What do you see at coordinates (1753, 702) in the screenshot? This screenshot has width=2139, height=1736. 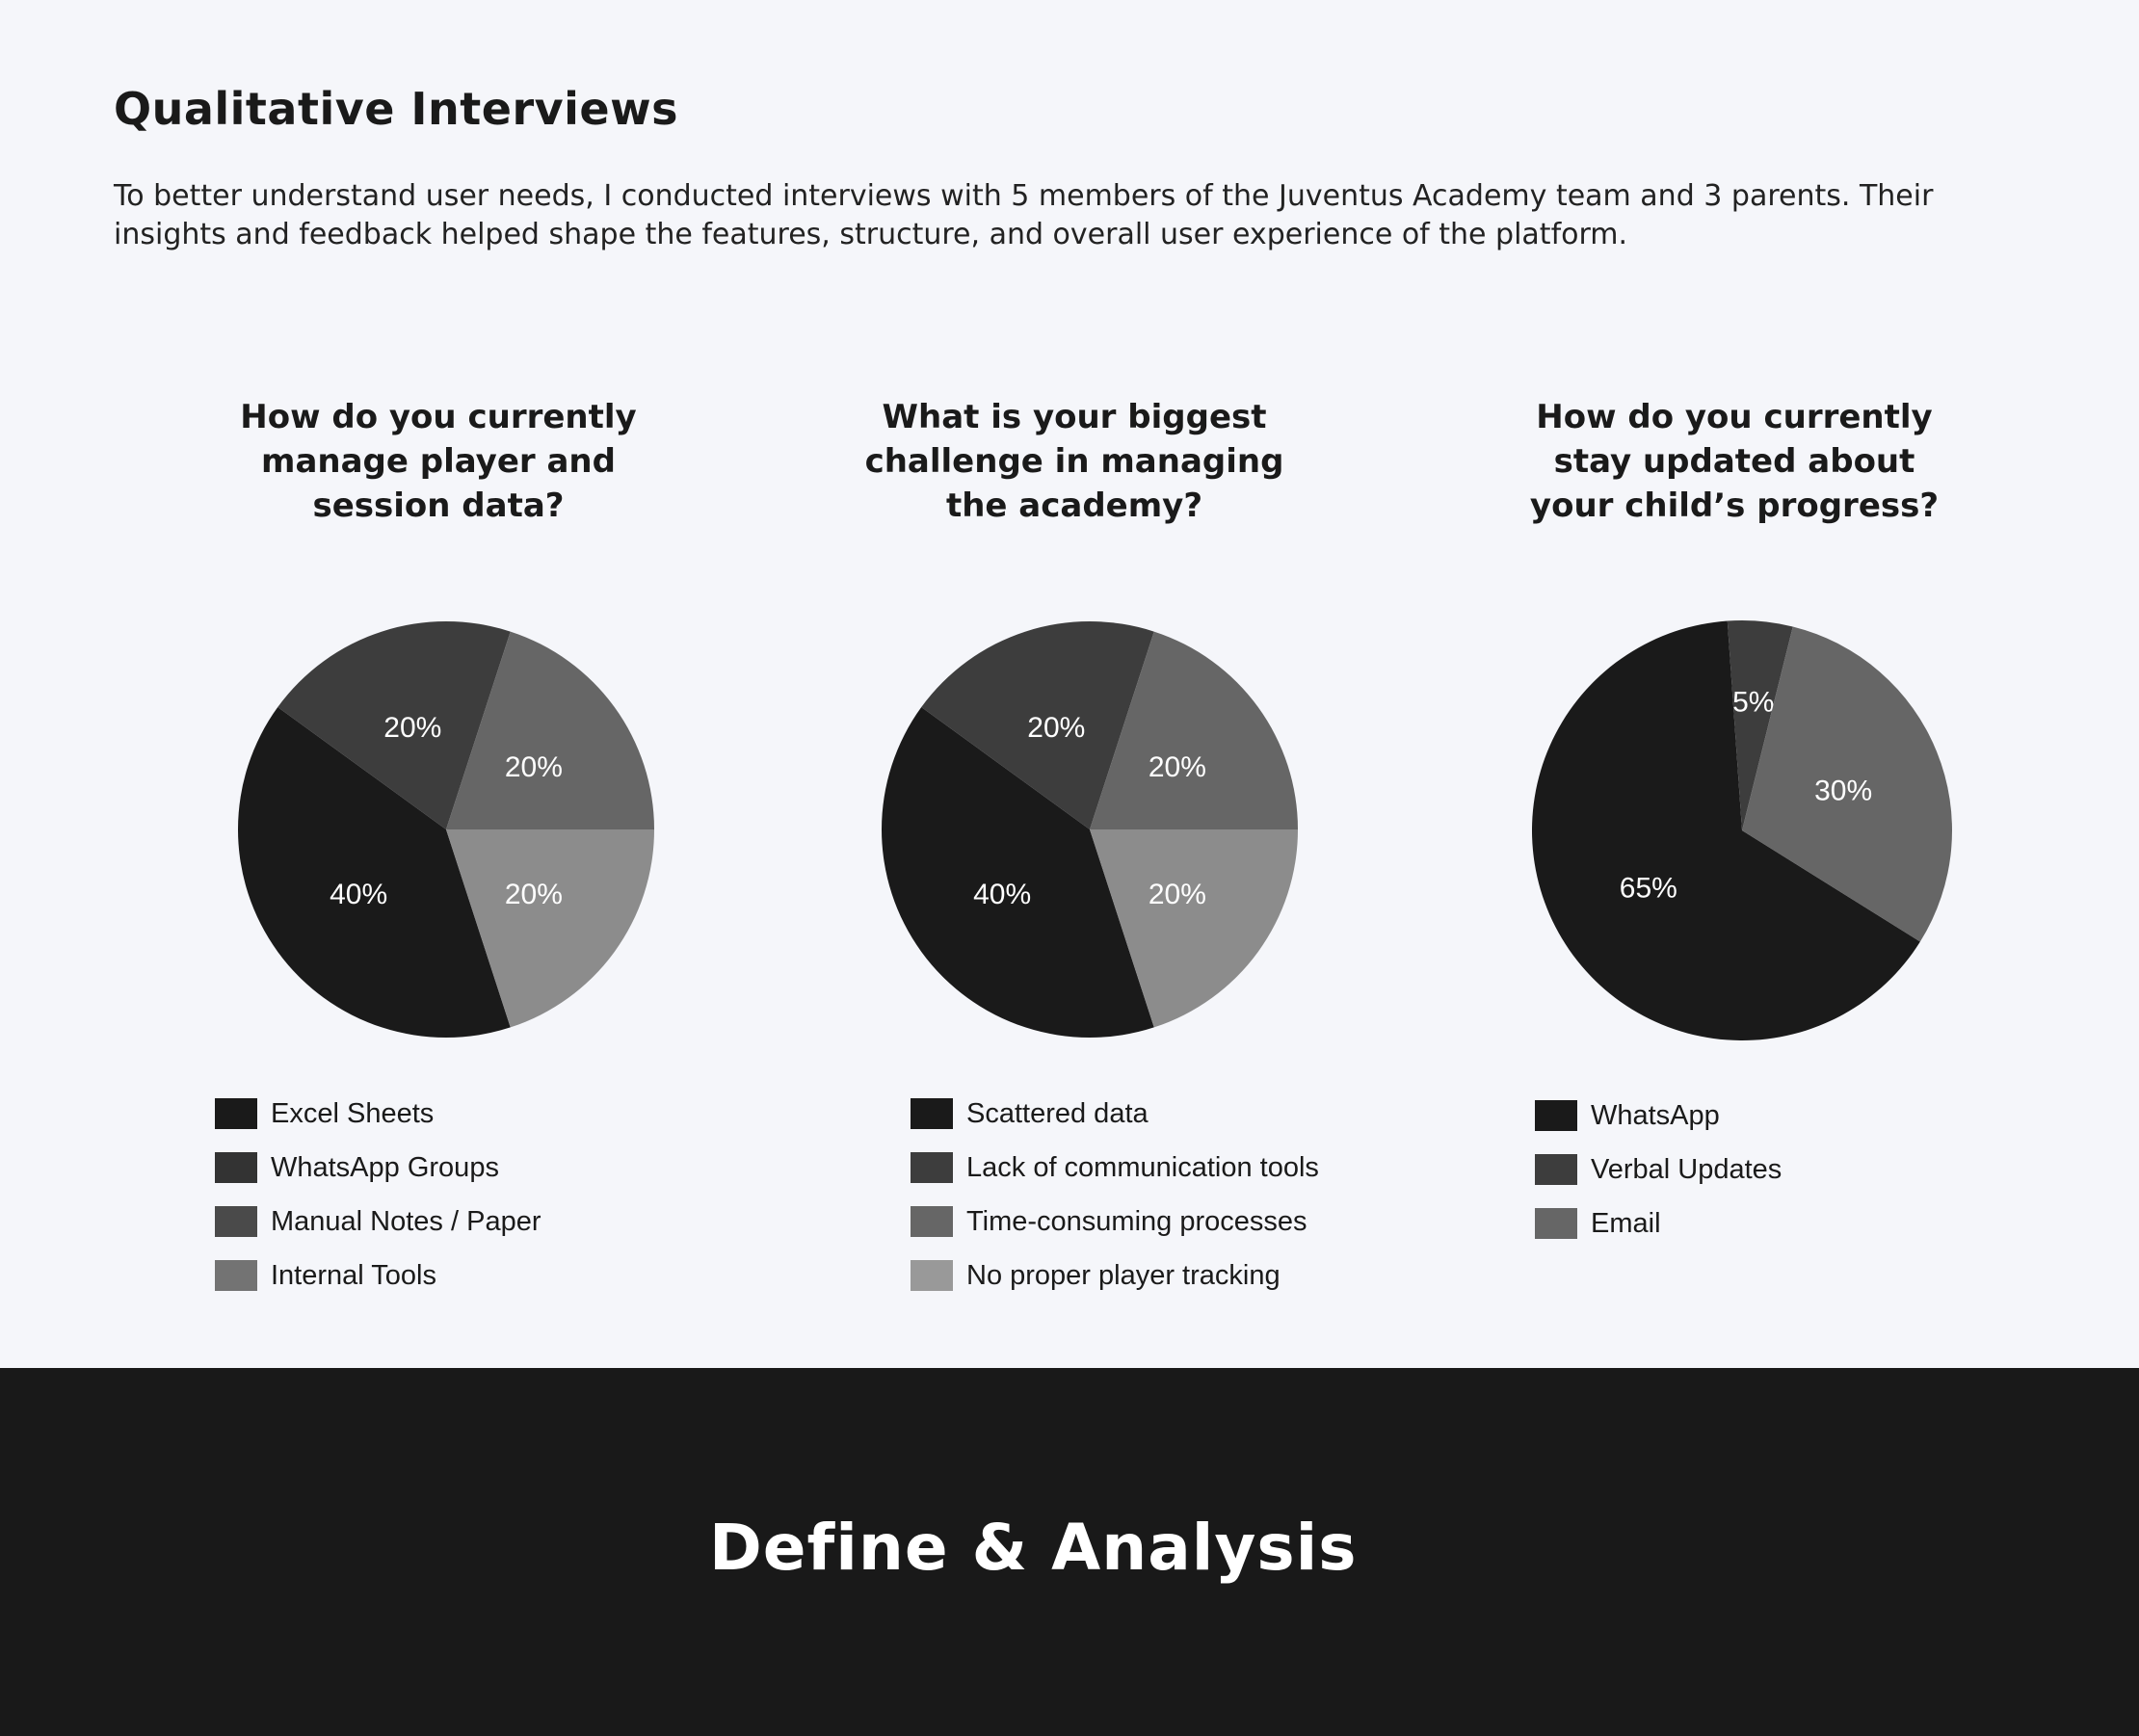 I see `pie-slice-label: 5%` at bounding box center [1753, 702].